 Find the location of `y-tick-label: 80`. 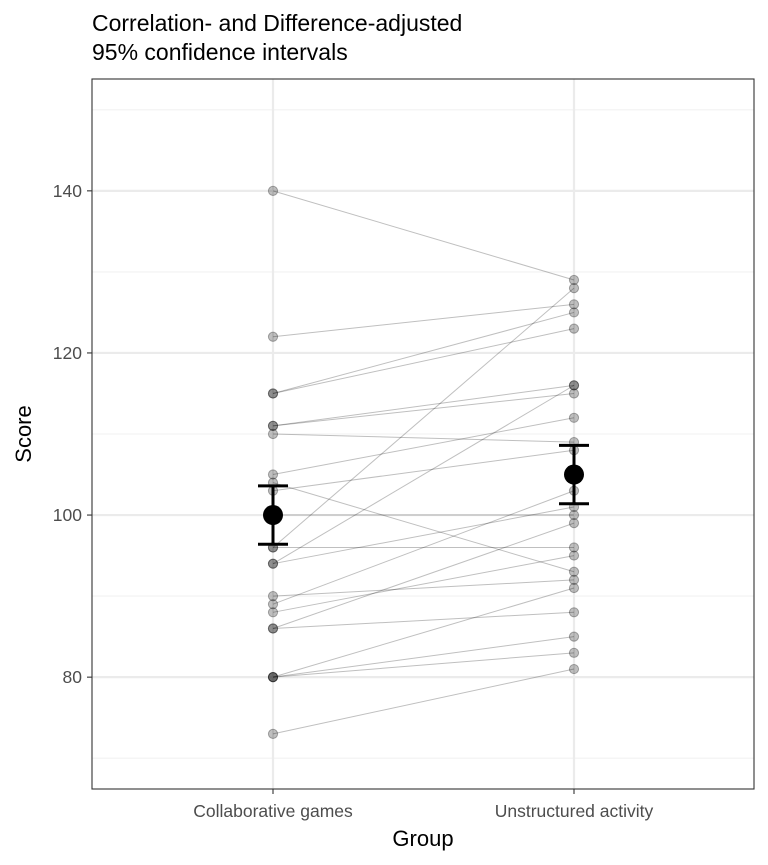

y-tick-label: 80 is located at coordinates (73, 677).